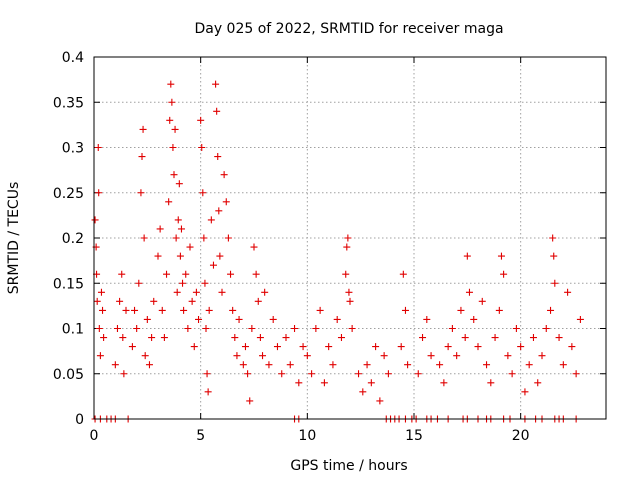 This screenshot has height=480, width=640. I want to click on y-tick-label: 0.2, so click(73, 239).